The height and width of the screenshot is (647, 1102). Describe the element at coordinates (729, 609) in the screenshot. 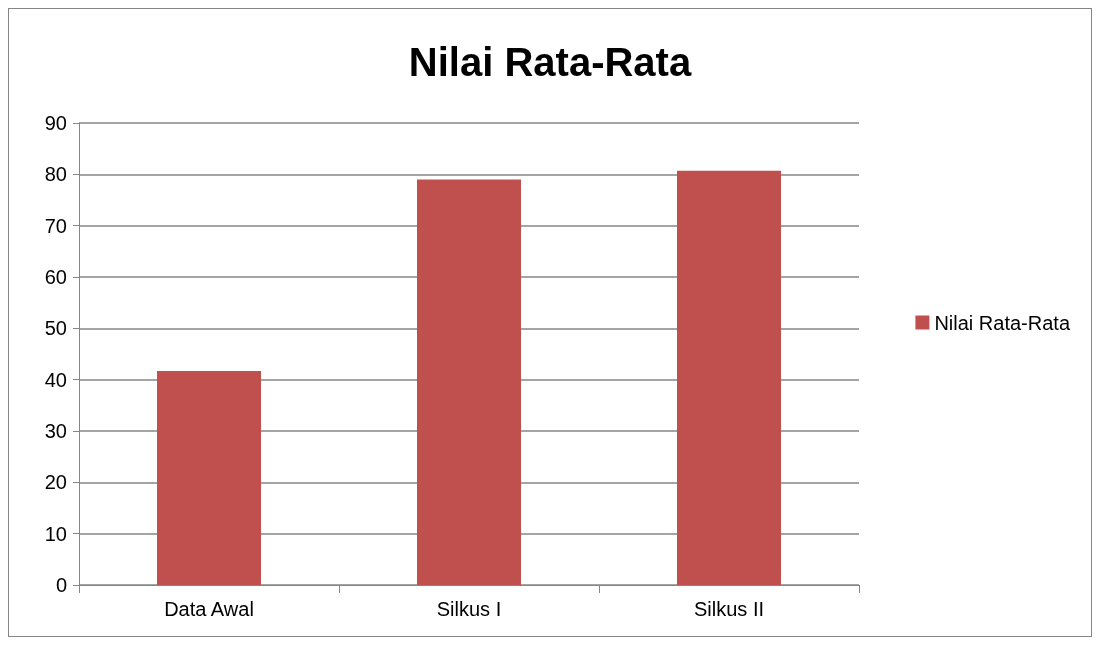

I see `x-tick-label: Silkus II` at that location.